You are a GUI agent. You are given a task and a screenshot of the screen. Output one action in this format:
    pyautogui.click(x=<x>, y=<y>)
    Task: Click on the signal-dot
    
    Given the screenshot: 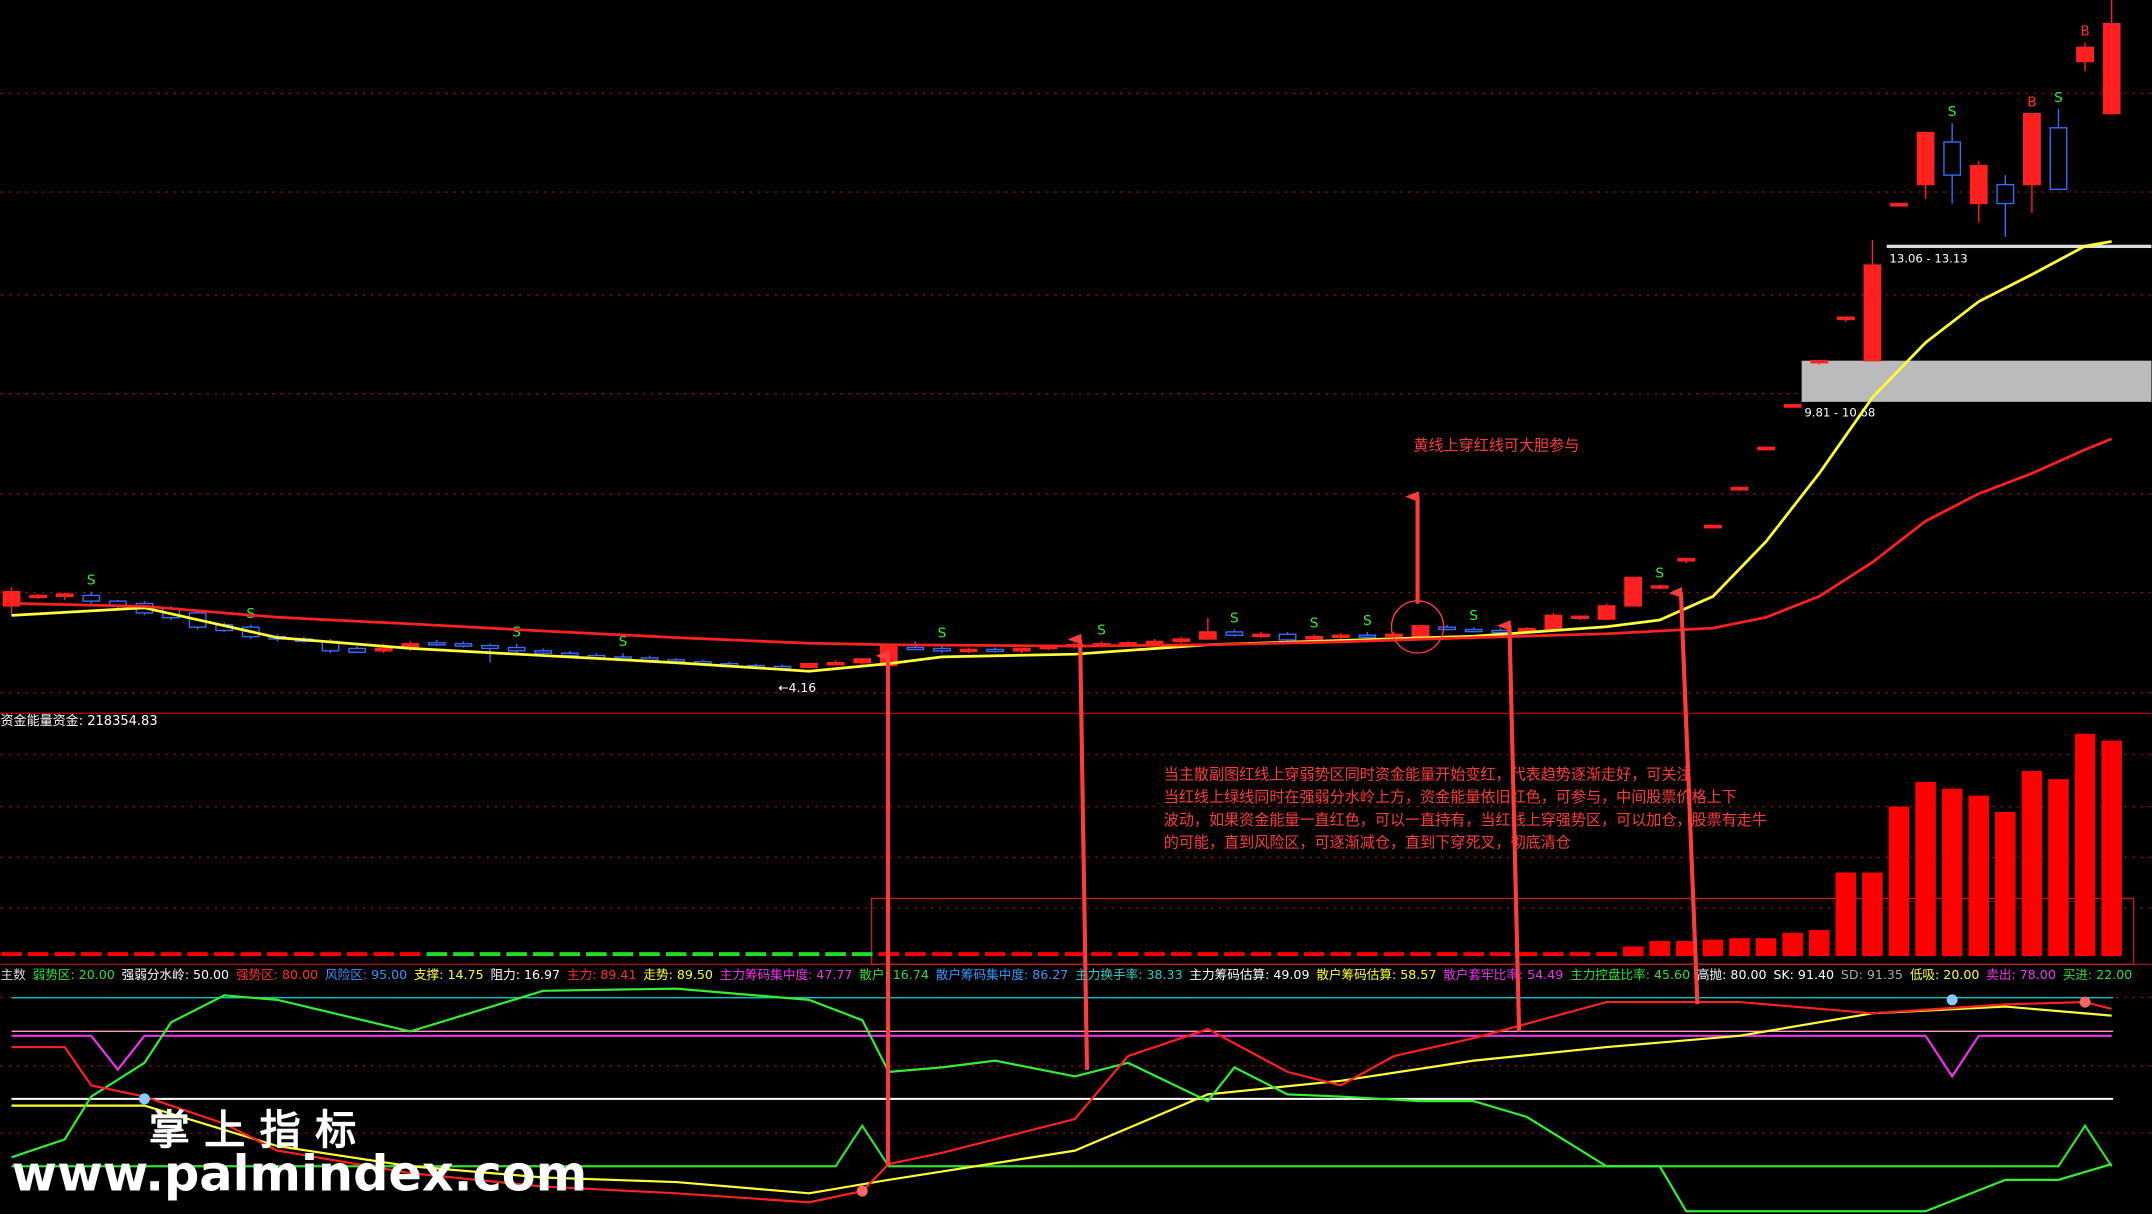 What is the action you would take?
    pyautogui.click(x=862, y=1191)
    